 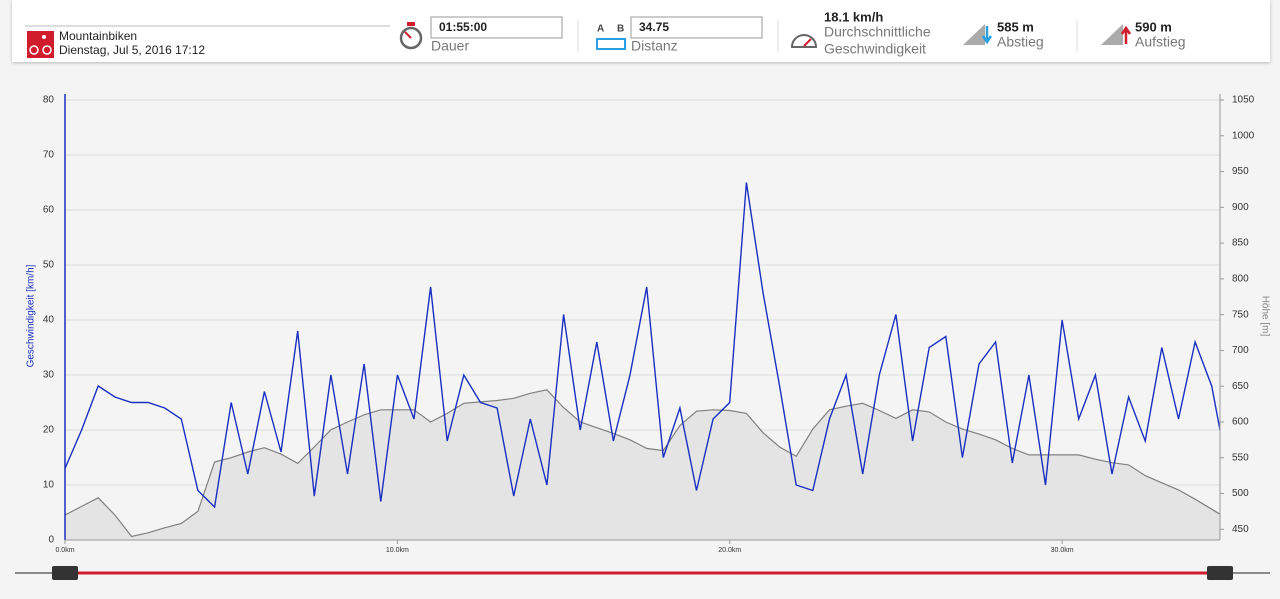 What do you see at coordinates (132, 50) in the screenshot?
I see `activity-datetime: Dienstag, Jul 5, 2016 17:12` at bounding box center [132, 50].